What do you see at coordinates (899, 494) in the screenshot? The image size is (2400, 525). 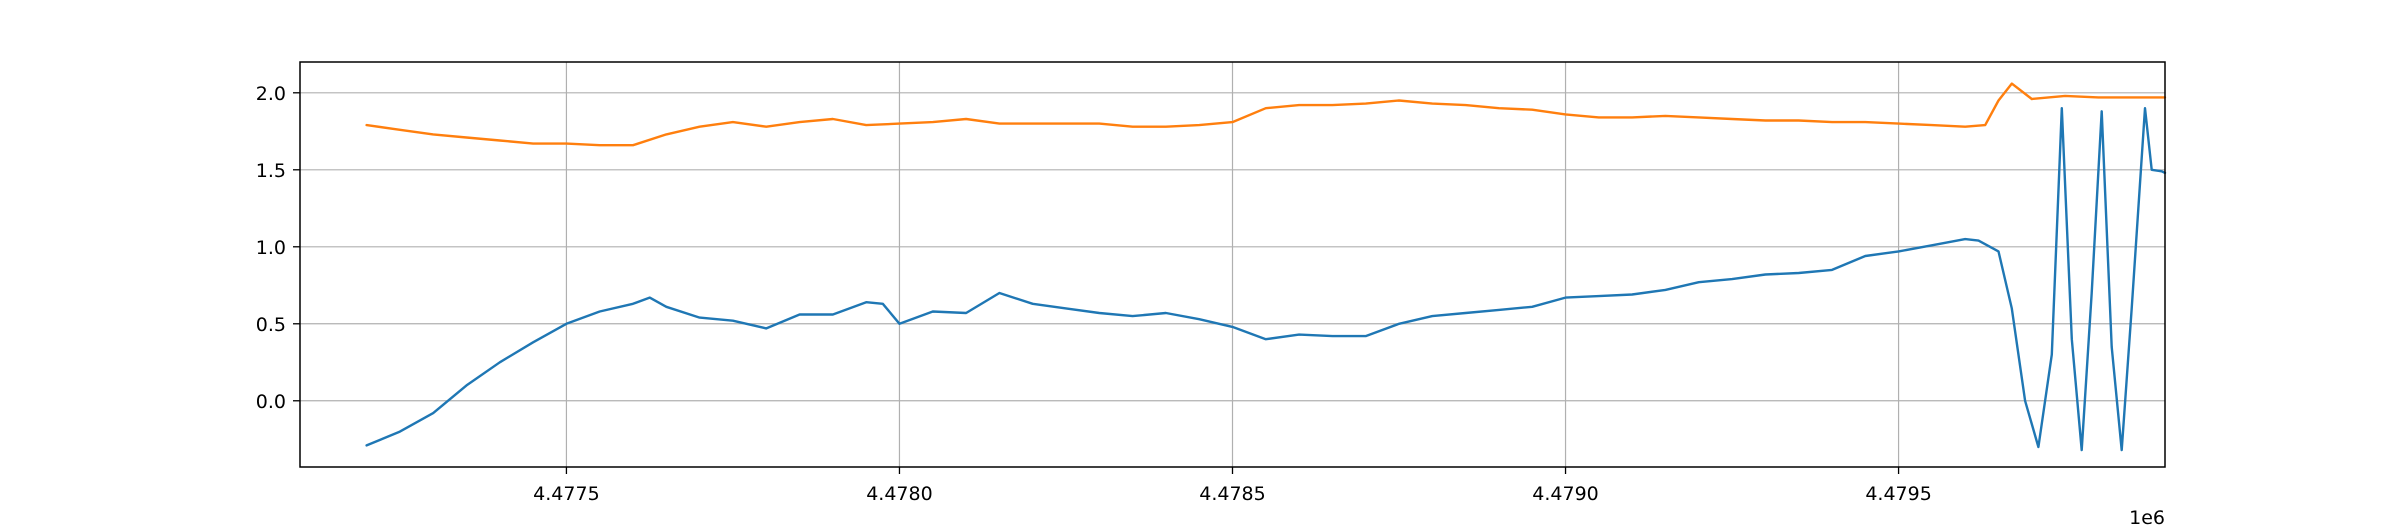 I see `x-tick-label-1: 4.4780` at bounding box center [899, 494].